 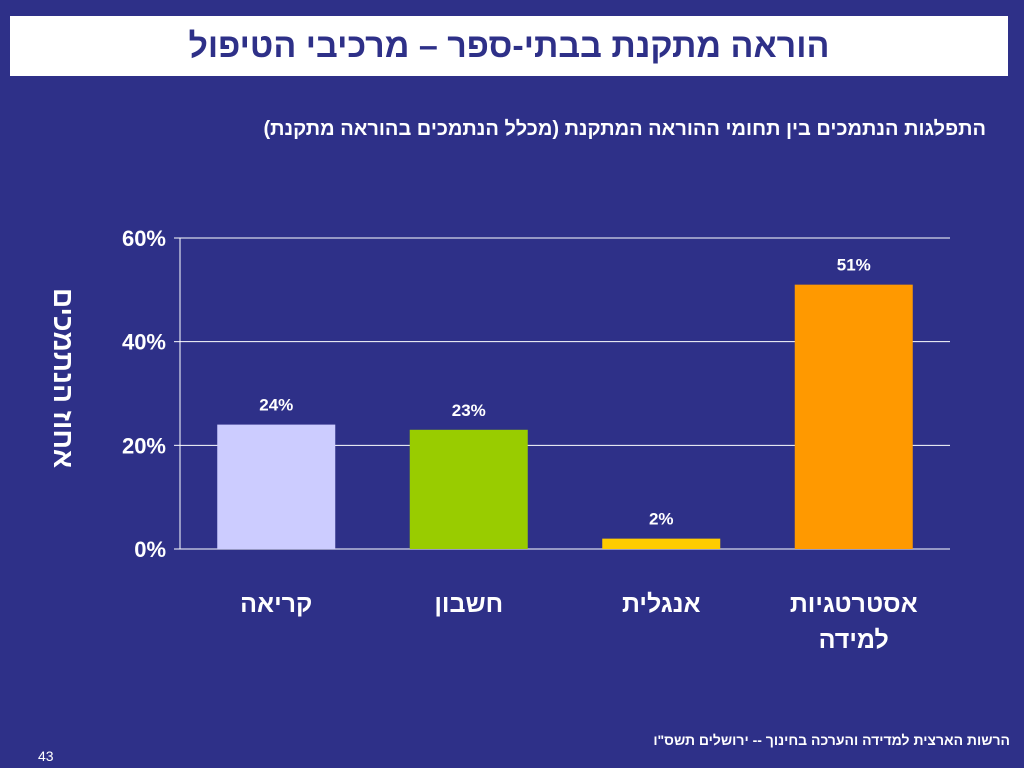 What do you see at coordinates (854, 265) in the screenshot?
I see `data-label: 51%` at bounding box center [854, 265].